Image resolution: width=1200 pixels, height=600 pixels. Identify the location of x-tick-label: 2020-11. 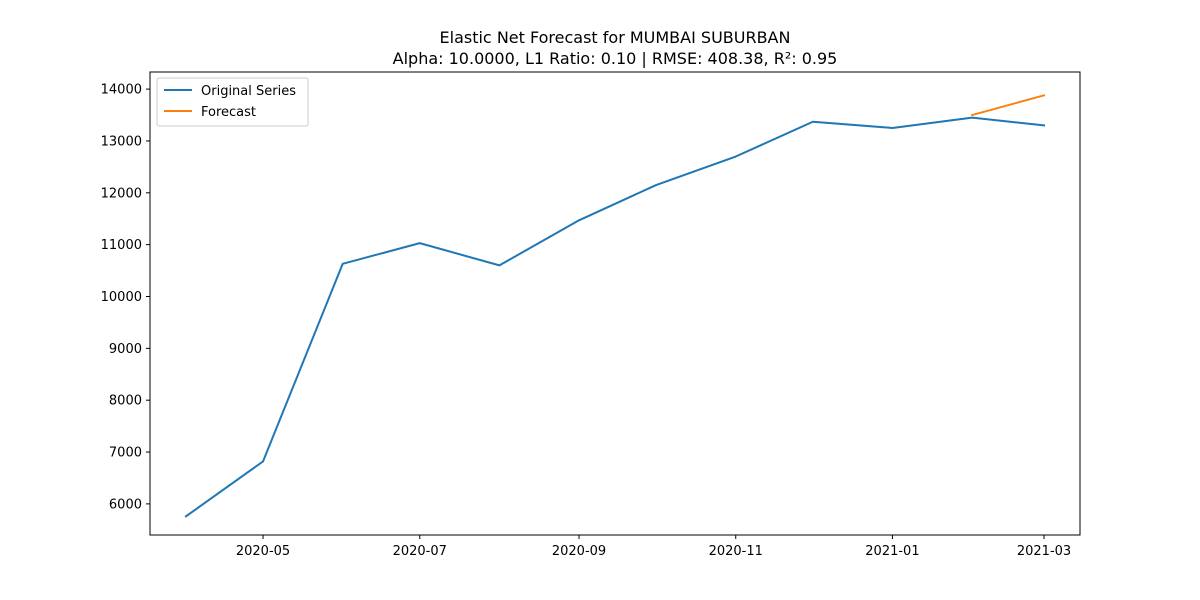
(736, 551).